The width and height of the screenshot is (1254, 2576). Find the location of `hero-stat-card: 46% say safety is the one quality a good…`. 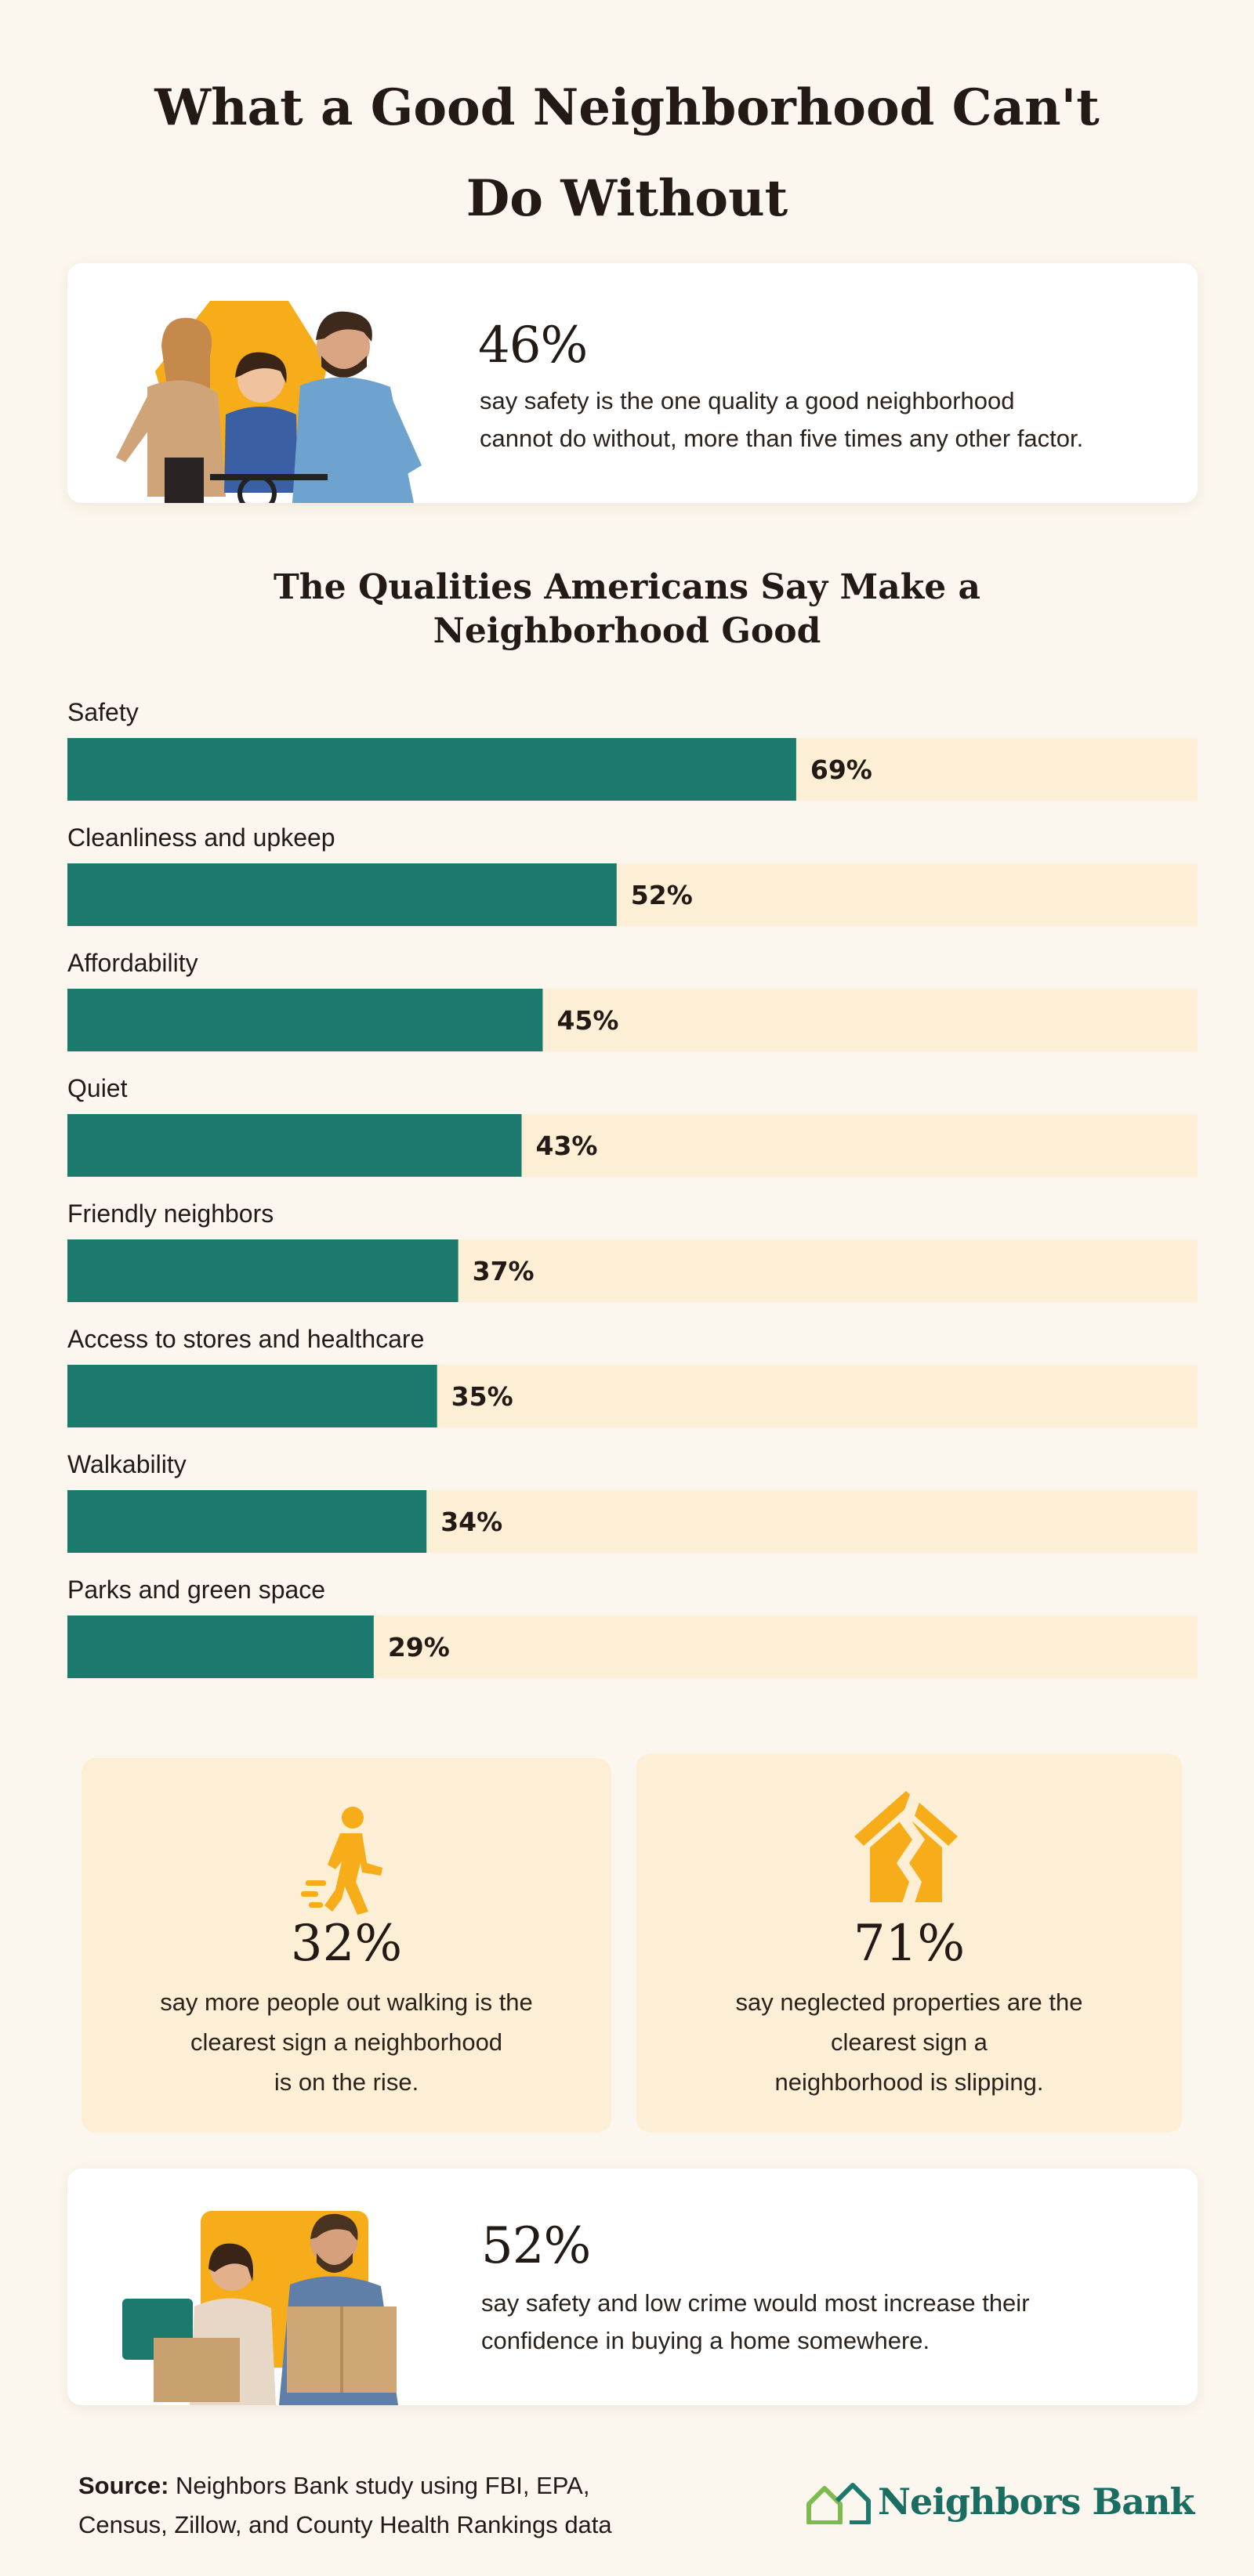

hero-stat-card: 46% say safety is the one quality a good… is located at coordinates (632, 383).